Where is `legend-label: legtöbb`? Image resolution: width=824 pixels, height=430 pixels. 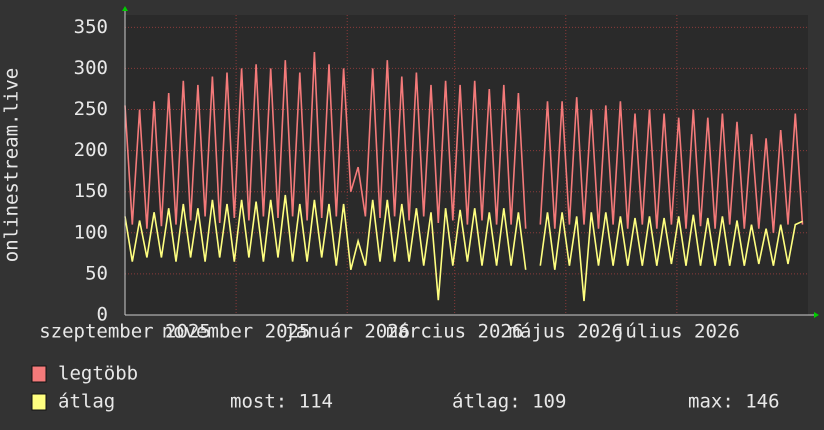
legend-label: legtöbb is located at coordinates (98, 374).